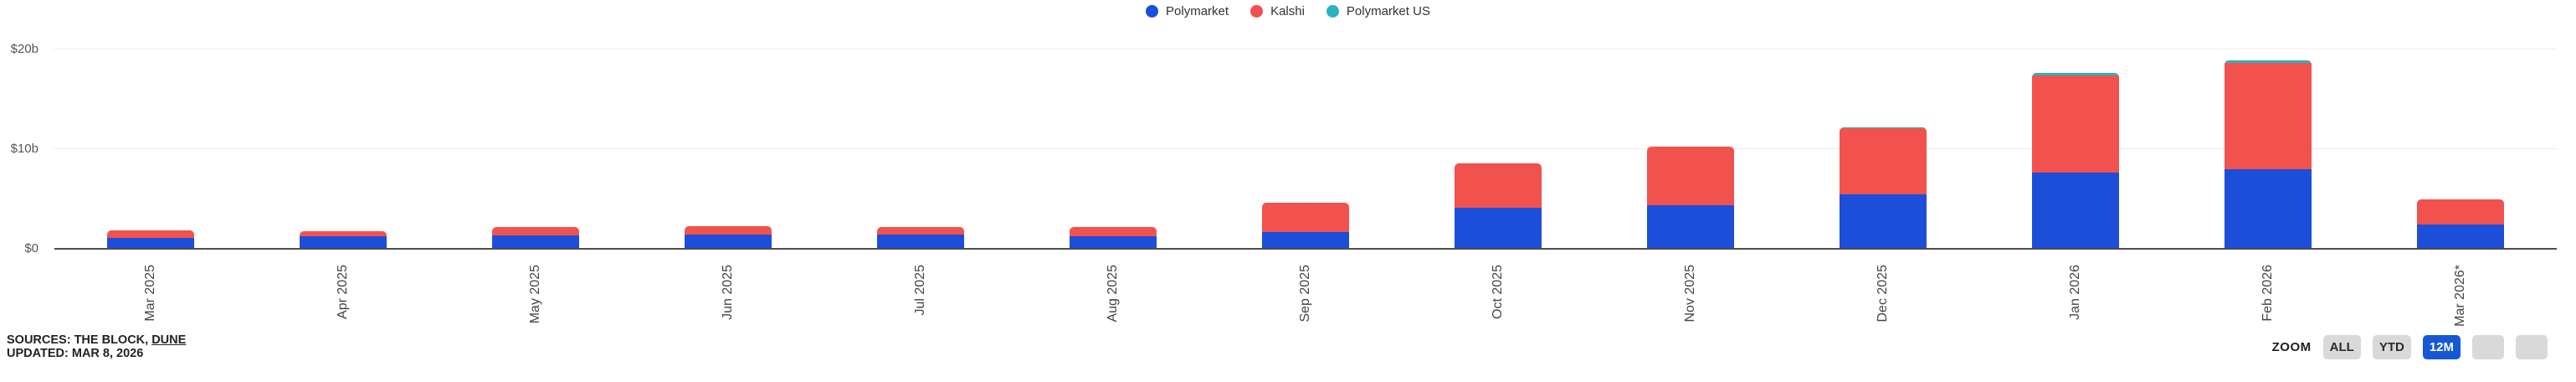 The image size is (2576, 382). I want to click on bar-jan-2026, so click(2075, 160).